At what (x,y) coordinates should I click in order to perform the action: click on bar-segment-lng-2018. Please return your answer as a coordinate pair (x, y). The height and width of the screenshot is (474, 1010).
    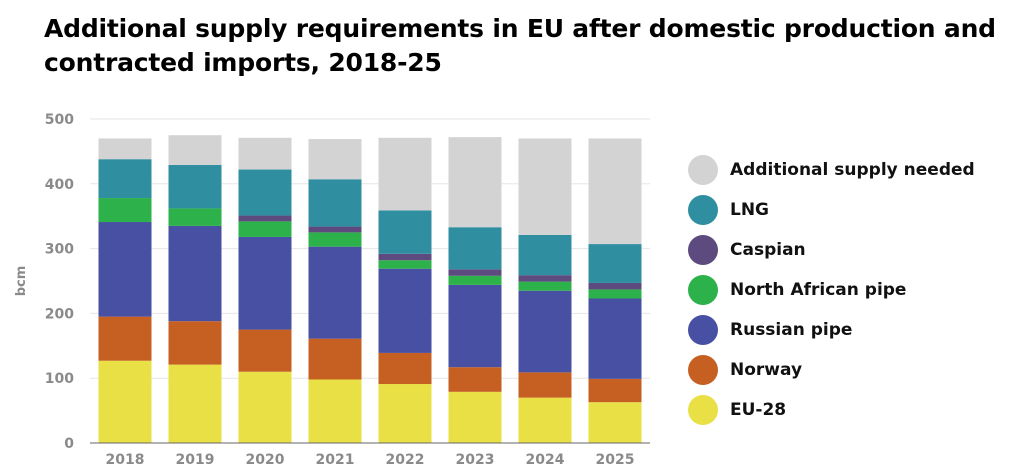
    Looking at the image, I should click on (125, 179).